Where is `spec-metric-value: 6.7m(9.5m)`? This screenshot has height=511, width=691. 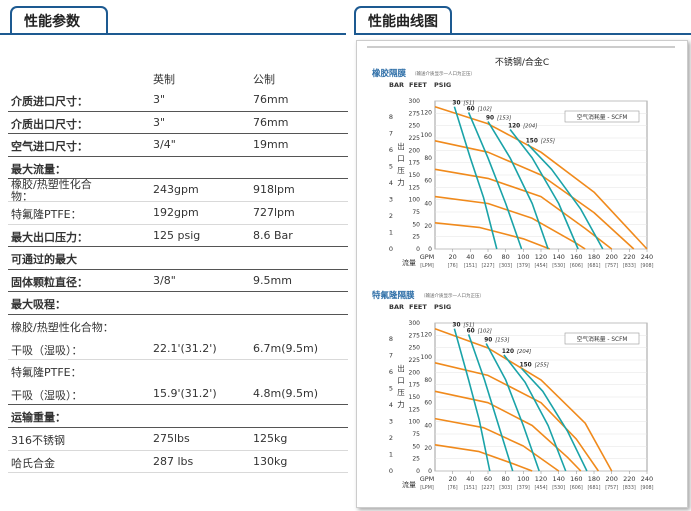
spec-metric-value: 6.7m(9.5m) is located at coordinates (286, 348).